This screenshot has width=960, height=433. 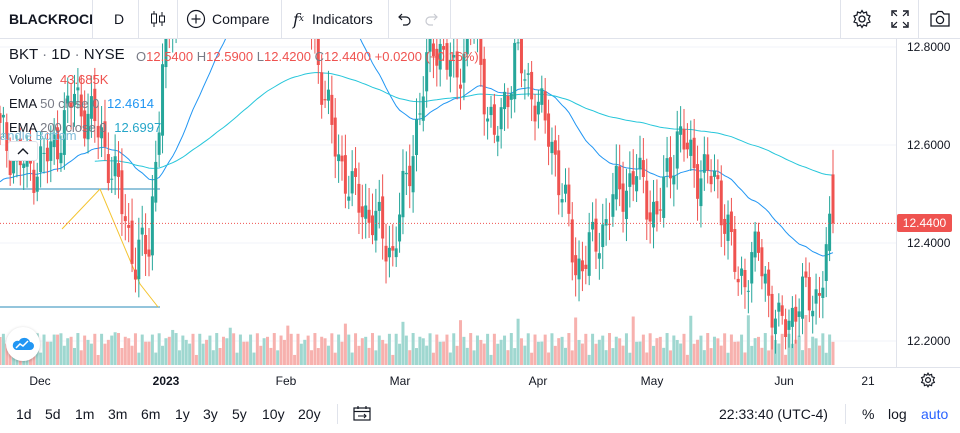 What do you see at coordinates (900, 19) in the screenshot?
I see `fullscreen-button` at bounding box center [900, 19].